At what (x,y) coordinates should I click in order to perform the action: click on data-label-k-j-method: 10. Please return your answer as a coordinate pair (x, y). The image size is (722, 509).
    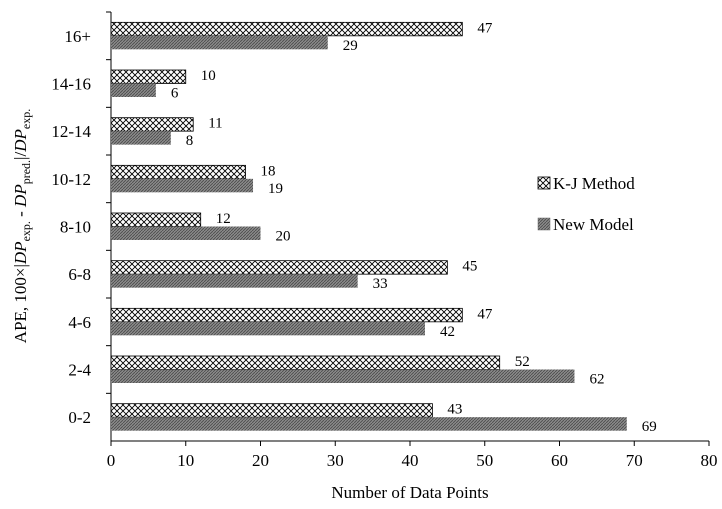
    Looking at the image, I should click on (208, 76).